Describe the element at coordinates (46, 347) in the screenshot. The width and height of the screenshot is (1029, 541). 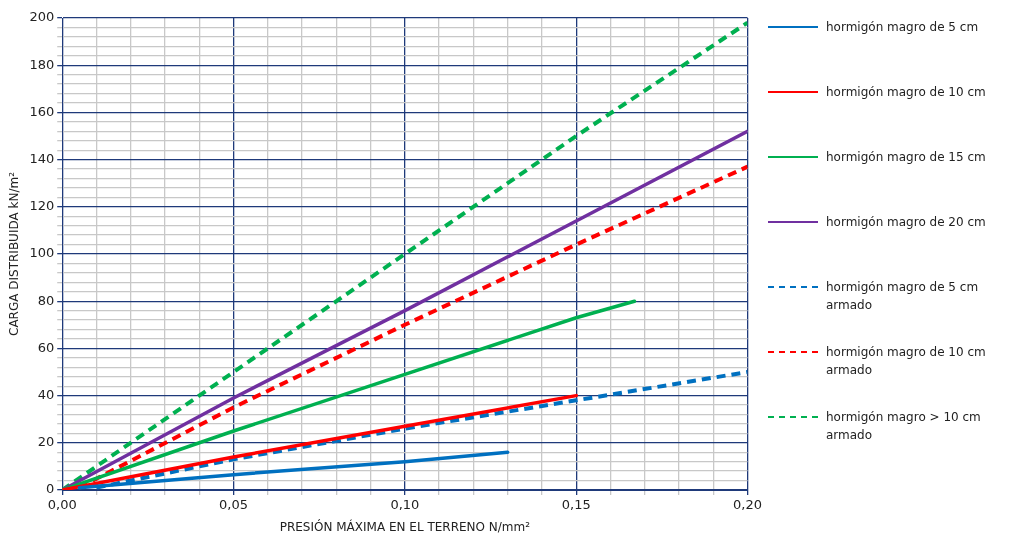
I see `y-tick-label: 60` at that location.